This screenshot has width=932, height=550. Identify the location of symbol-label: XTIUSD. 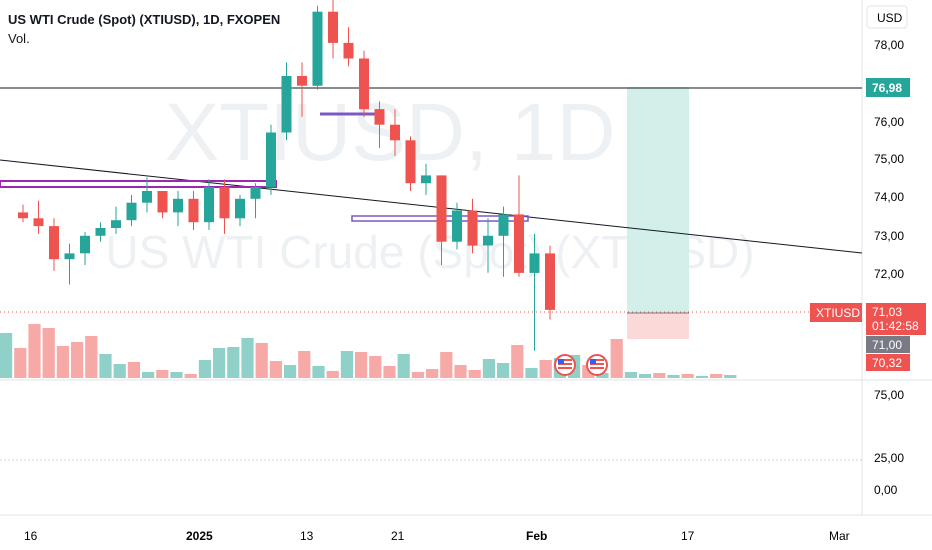
(838, 313).